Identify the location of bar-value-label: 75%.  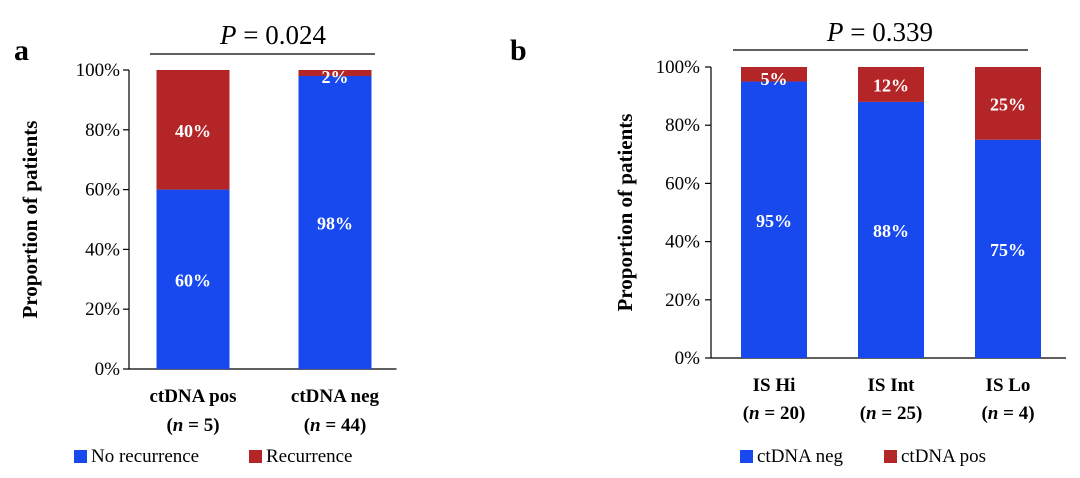
(1008, 250).